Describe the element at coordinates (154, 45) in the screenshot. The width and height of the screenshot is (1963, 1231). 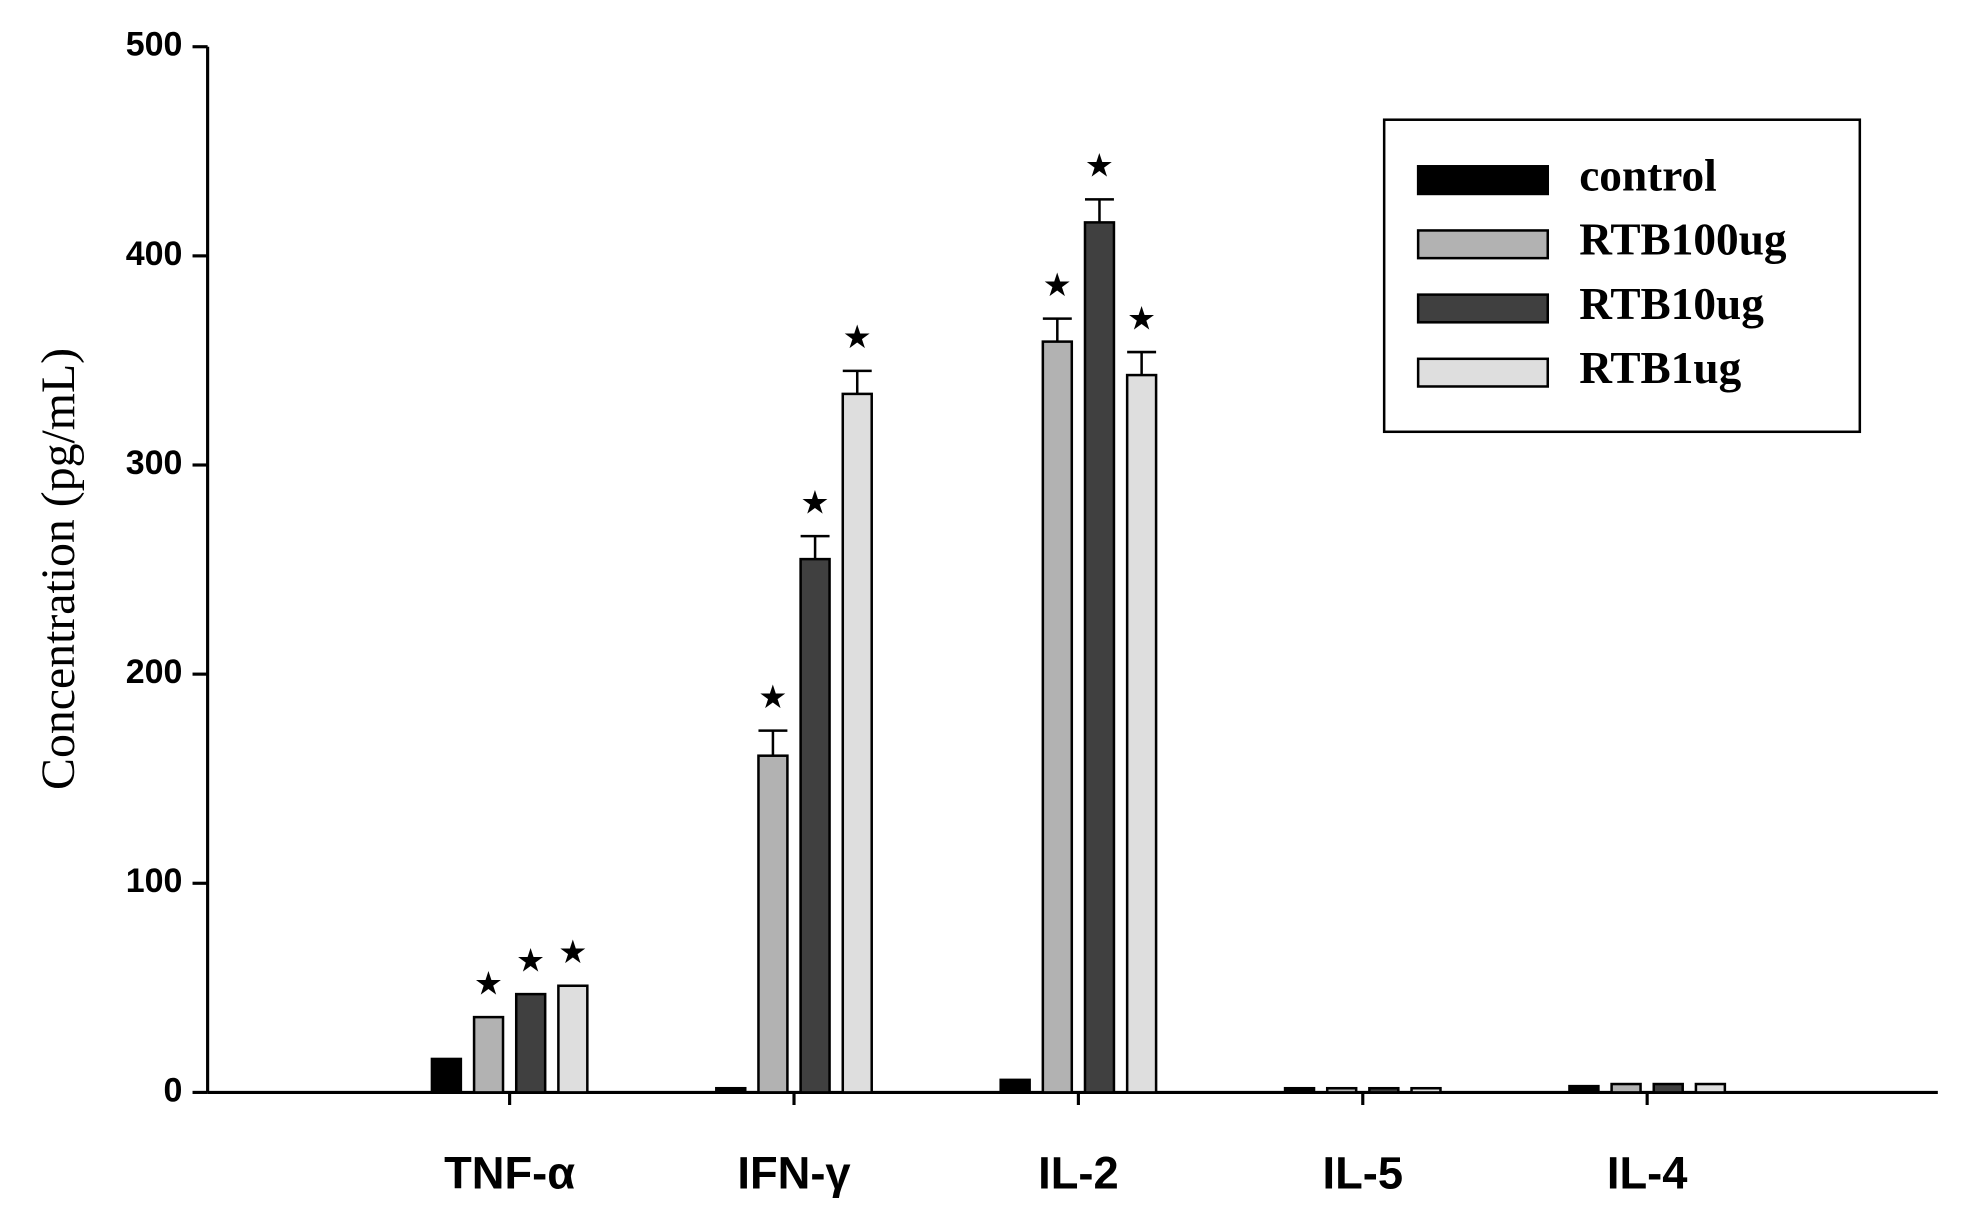
I see `y-tick-label: 500` at that location.